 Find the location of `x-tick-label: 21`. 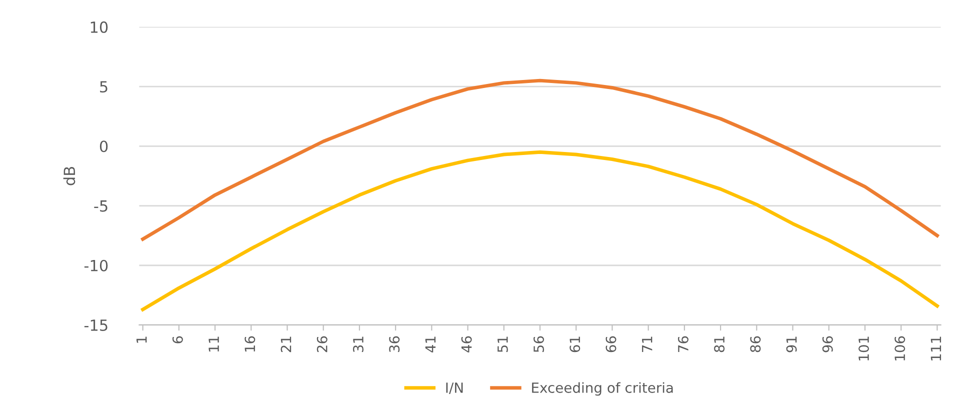

x-tick-label: 21 is located at coordinates (286, 344).